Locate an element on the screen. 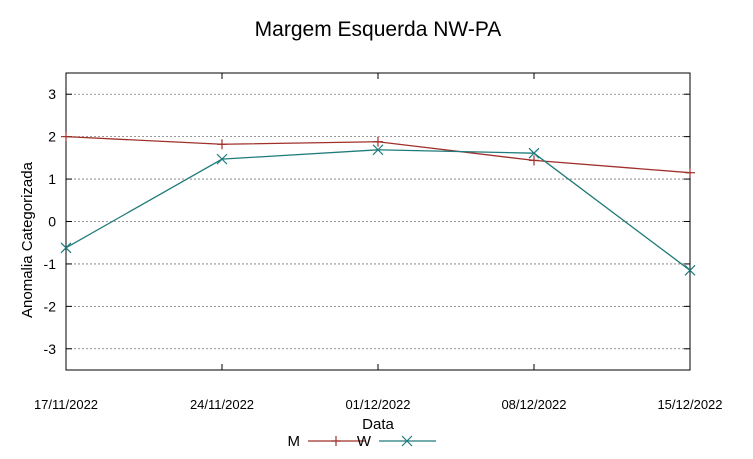  chart-title: Margem Esquerda NW-PA is located at coordinates (378, 29).